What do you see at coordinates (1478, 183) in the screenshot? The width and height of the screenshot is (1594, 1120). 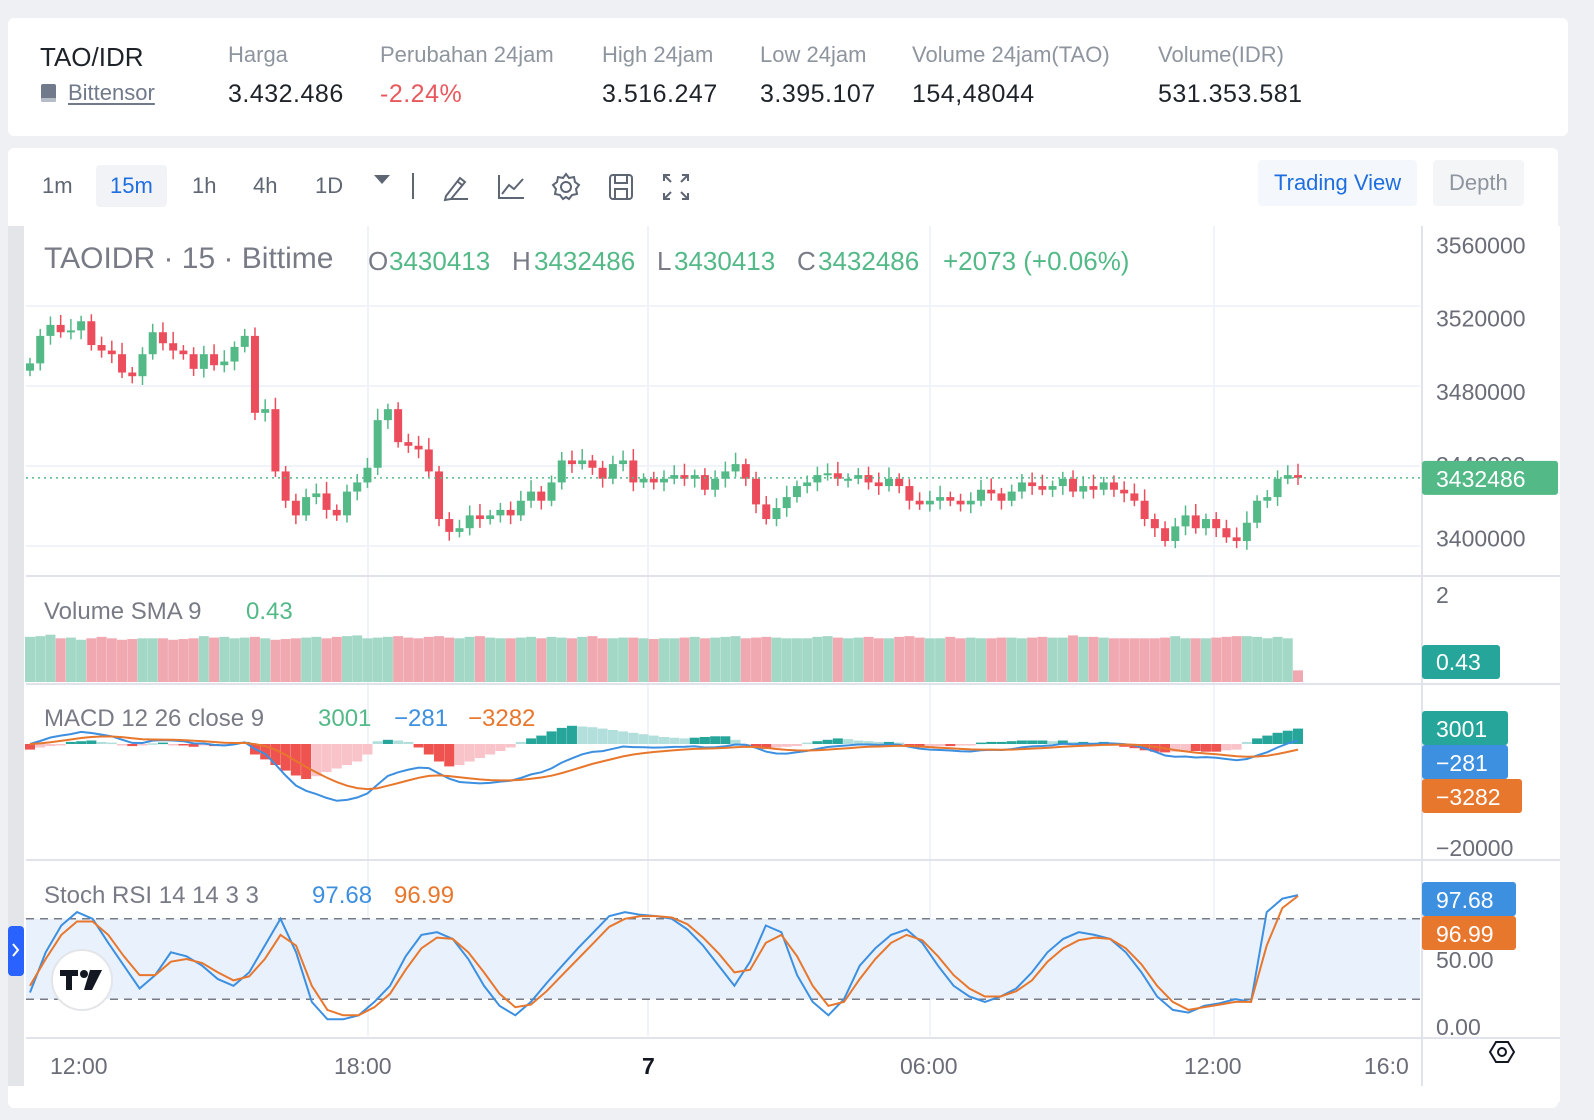 I see `tab-depth: Depth` at bounding box center [1478, 183].